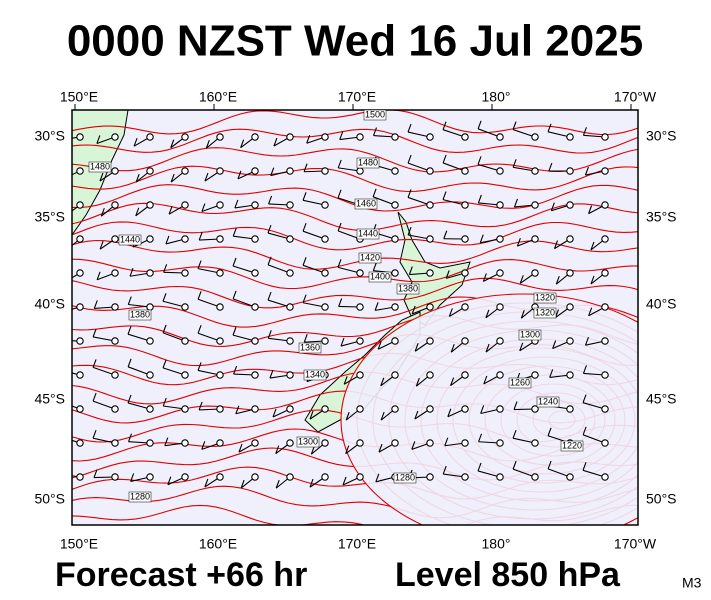 This screenshot has height=600, width=711. Describe the element at coordinates (520, 382) in the screenshot. I see `contour-label: 1260` at that location.